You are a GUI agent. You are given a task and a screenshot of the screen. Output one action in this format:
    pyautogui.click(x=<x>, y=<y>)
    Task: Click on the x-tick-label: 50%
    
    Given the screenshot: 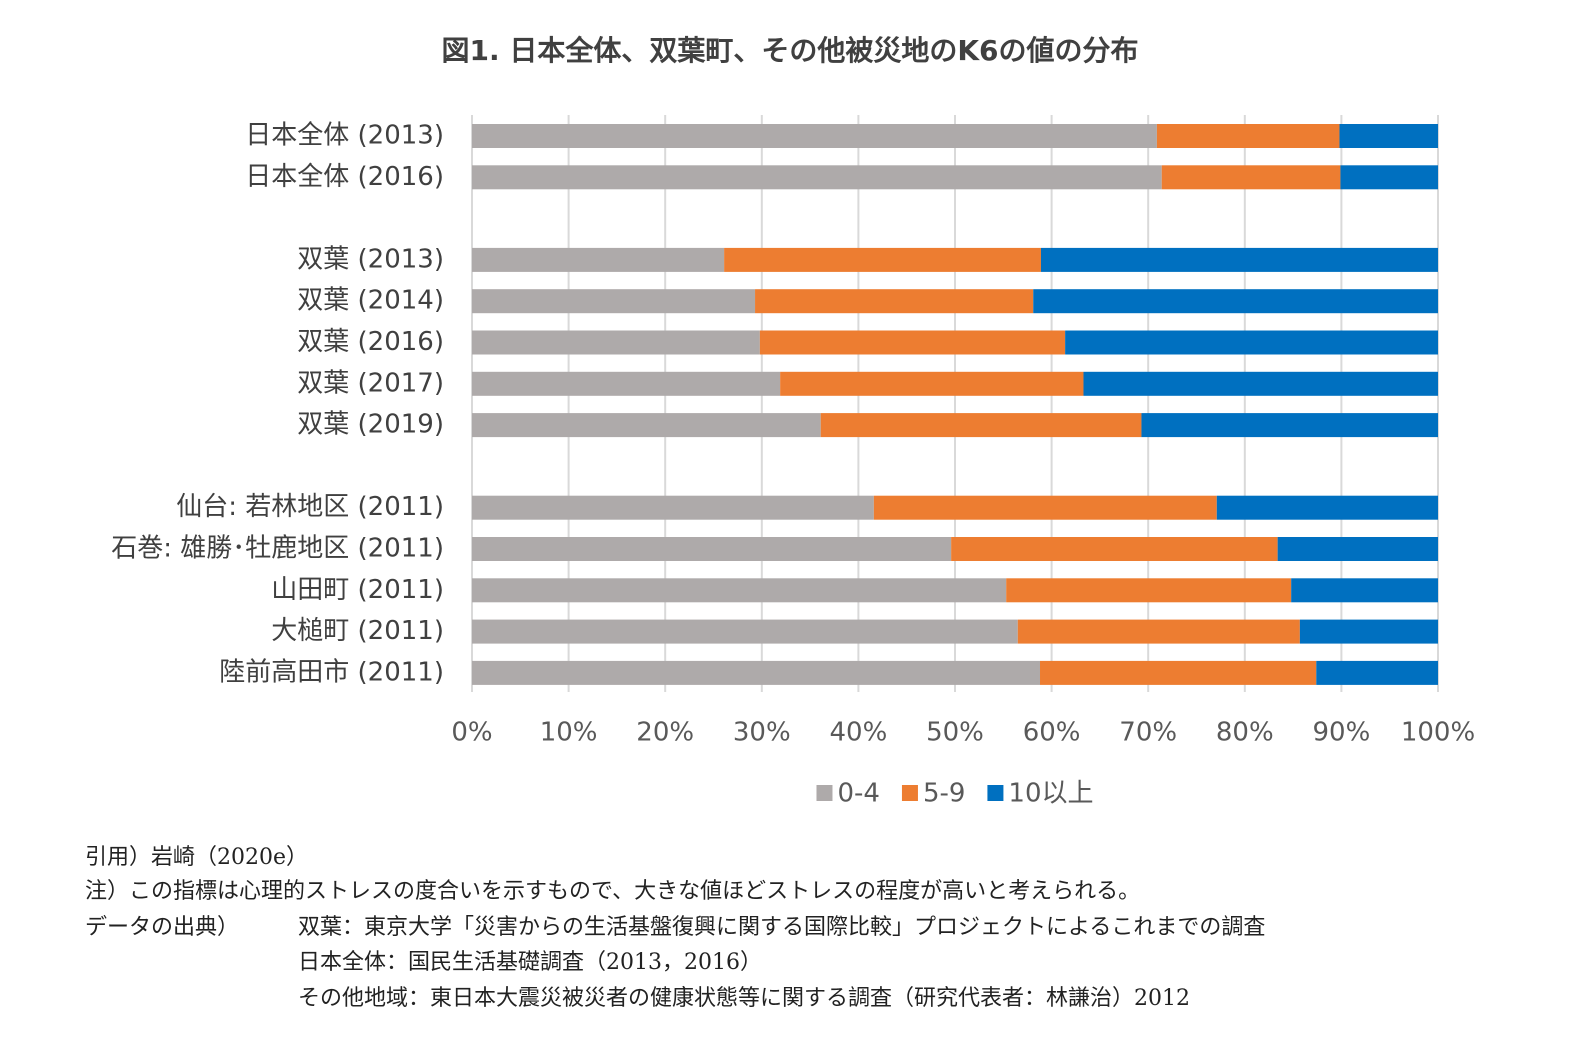 What is the action you would take?
    pyautogui.click(x=955, y=733)
    